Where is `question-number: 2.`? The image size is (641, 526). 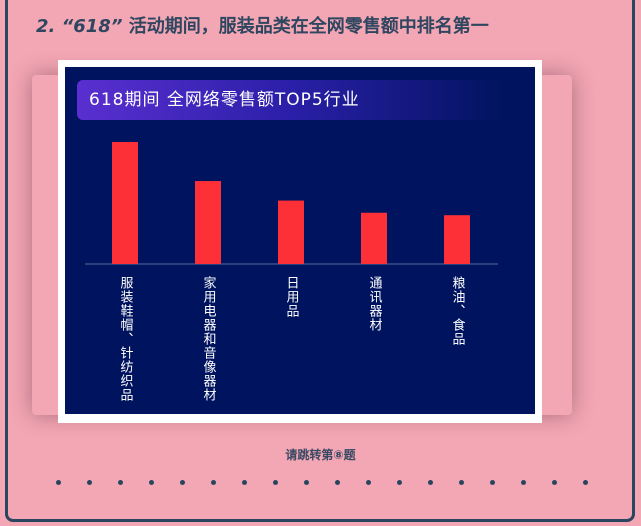 question-number: 2. is located at coordinates (46, 26).